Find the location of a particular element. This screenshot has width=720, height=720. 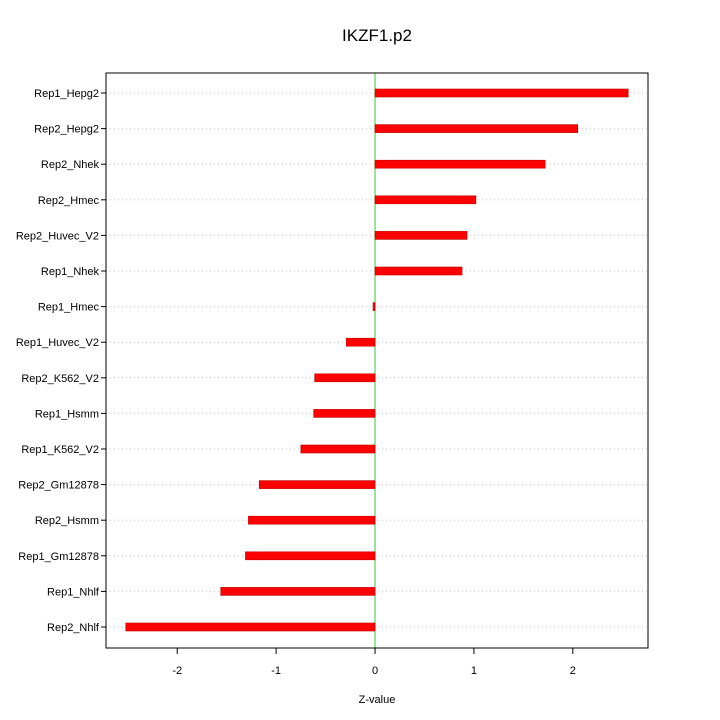

bar-rep2-hsmm is located at coordinates (312, 520).